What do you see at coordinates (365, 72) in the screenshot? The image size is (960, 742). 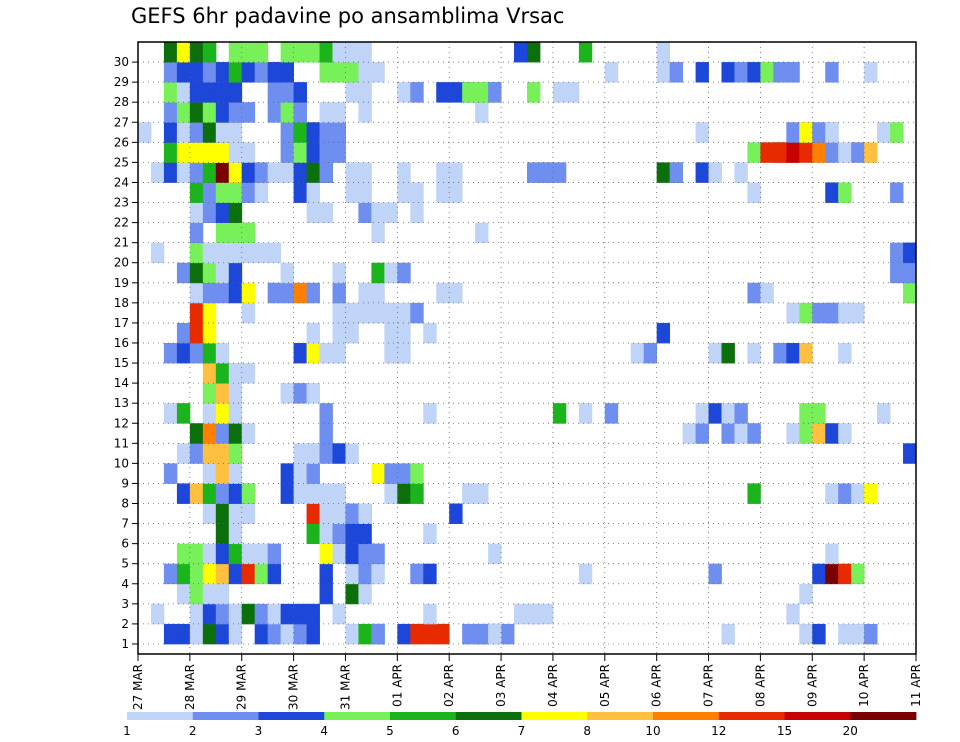 I see `heatmap-cell-m29-x17` at bounding box center [365, 72].